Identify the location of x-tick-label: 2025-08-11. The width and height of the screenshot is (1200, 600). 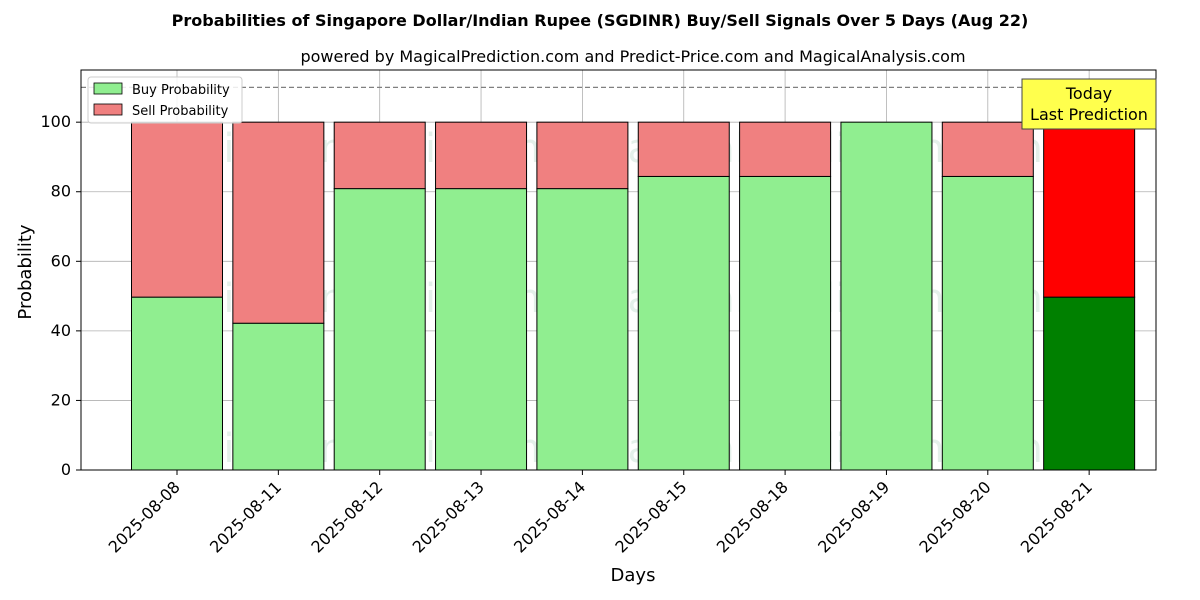
(245, 516).